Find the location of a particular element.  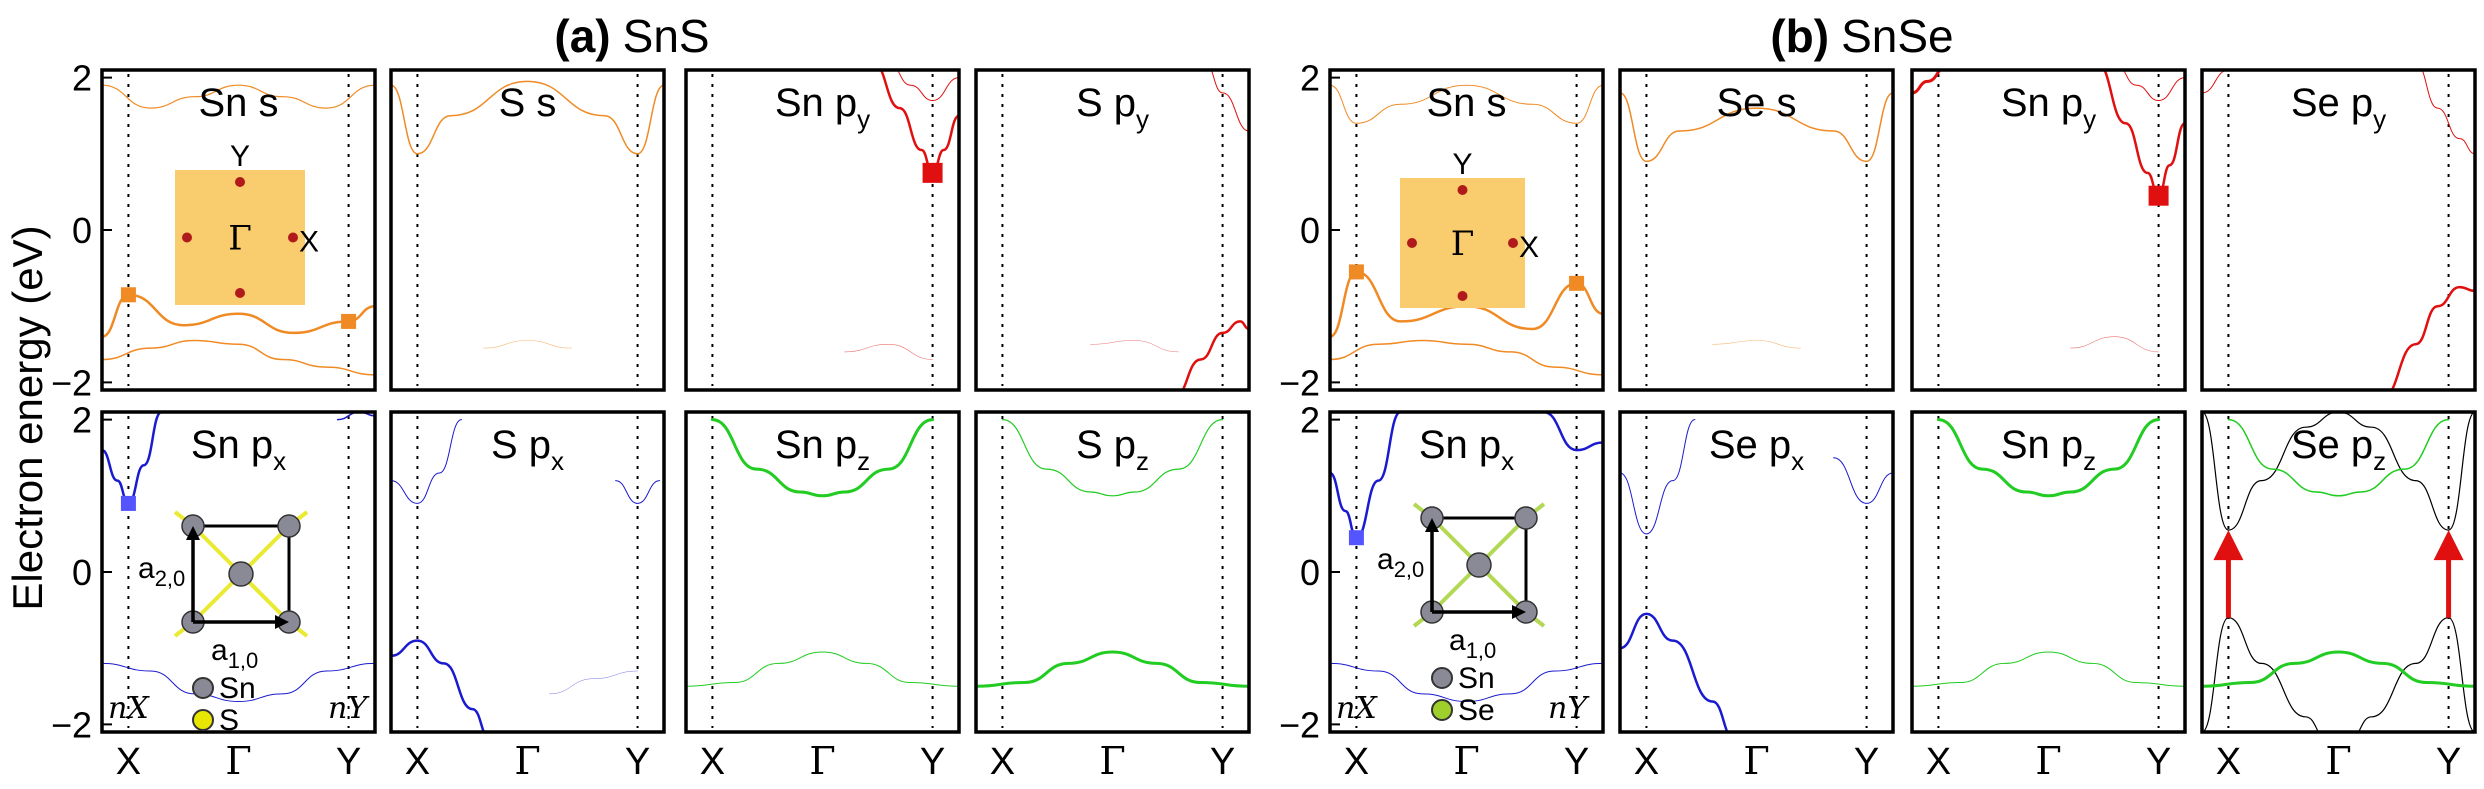

band-line-green-vb is located at coordinates (2338, 669).